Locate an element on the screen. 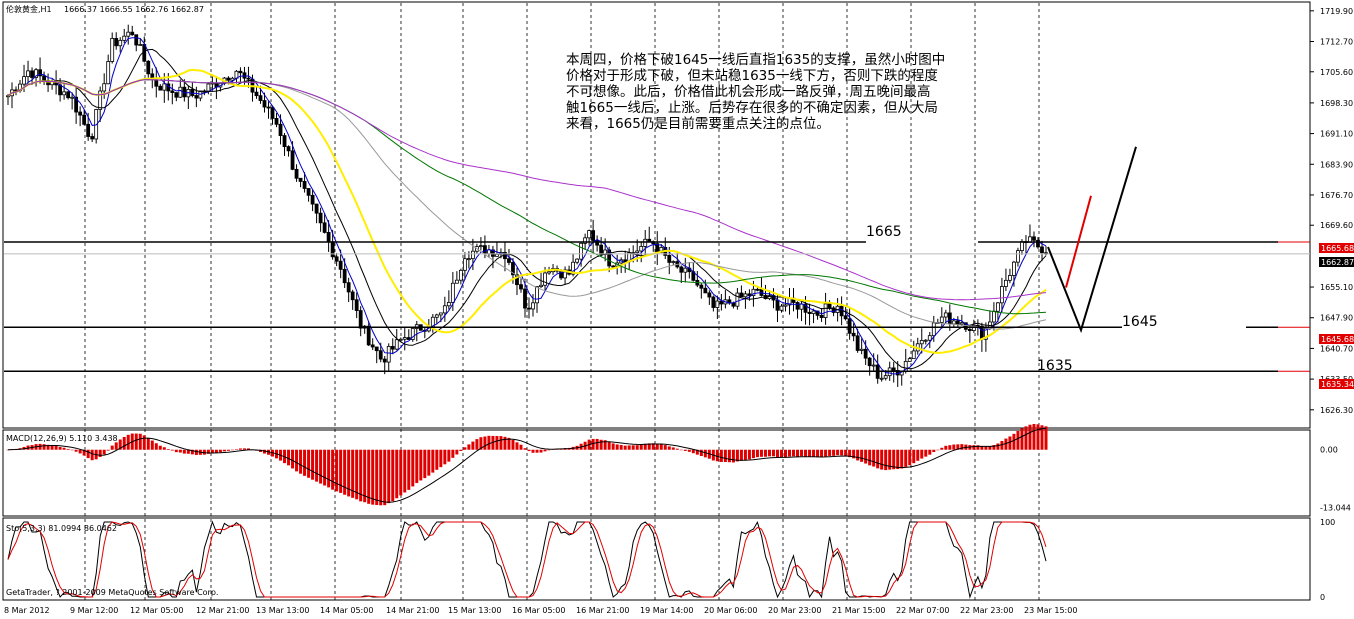 This screenshot has height=619, width=1354. stochastic-lines is located at coordinates (527, 559).